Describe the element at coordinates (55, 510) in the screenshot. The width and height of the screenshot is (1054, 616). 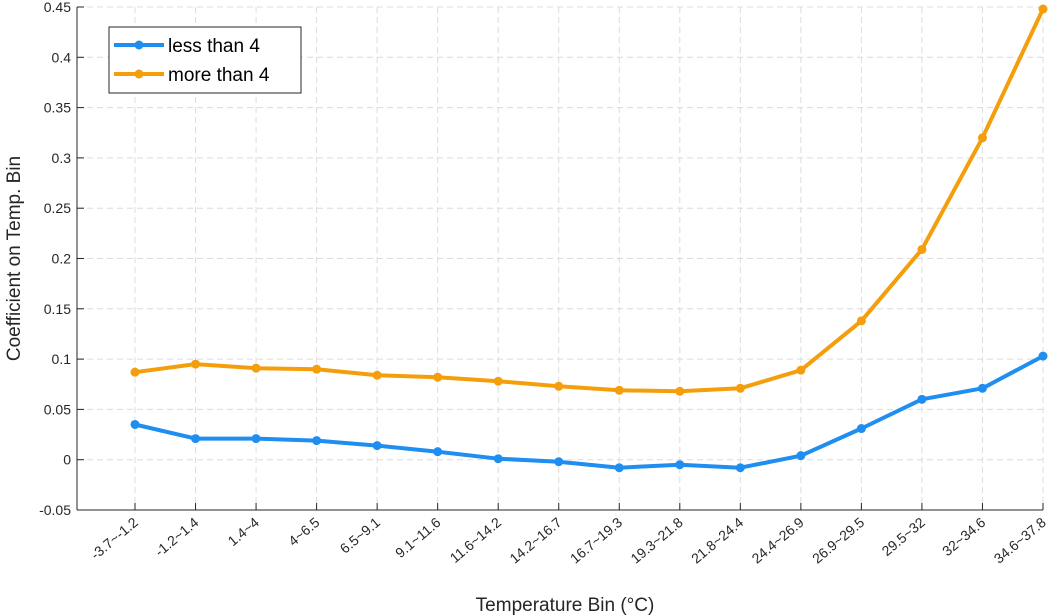
I see `y-tick-label: -0.05` at that location.